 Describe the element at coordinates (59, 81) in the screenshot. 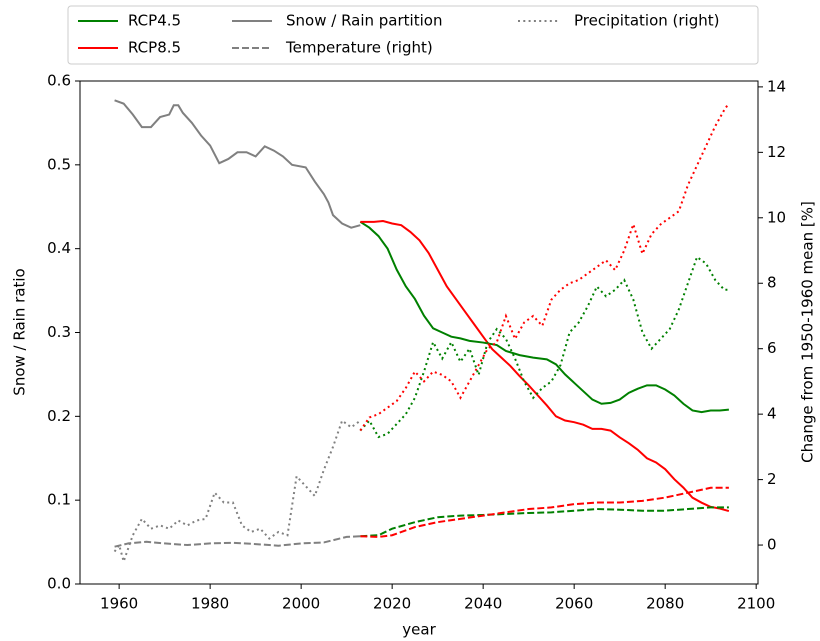

I see `y-tick-label: 0.6` at that location.